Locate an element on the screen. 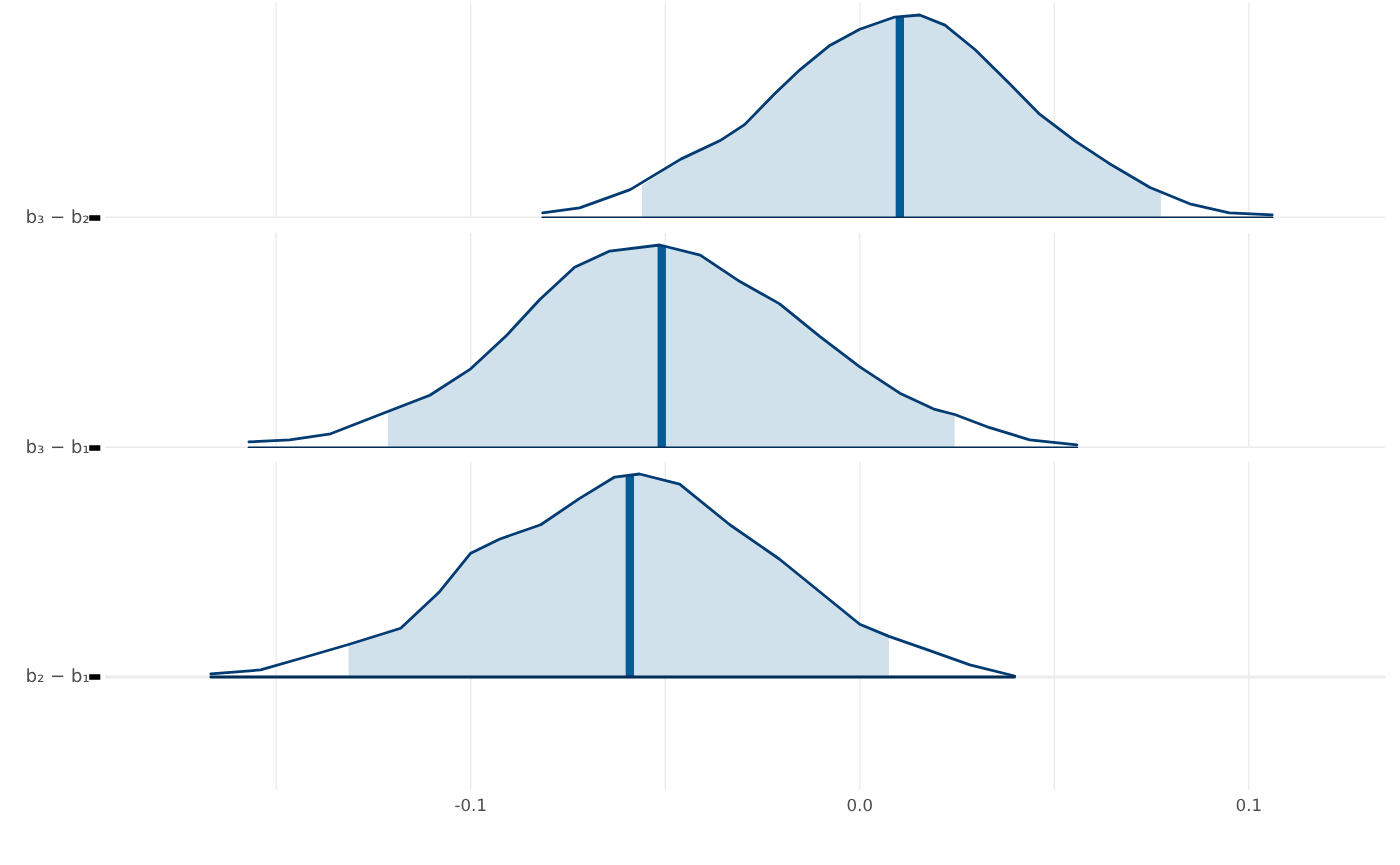 Image resolution: width=1400 pixels, height=865 pixels. y-axis-title: b₂ − b₁ is located at coordinates (58, 675).